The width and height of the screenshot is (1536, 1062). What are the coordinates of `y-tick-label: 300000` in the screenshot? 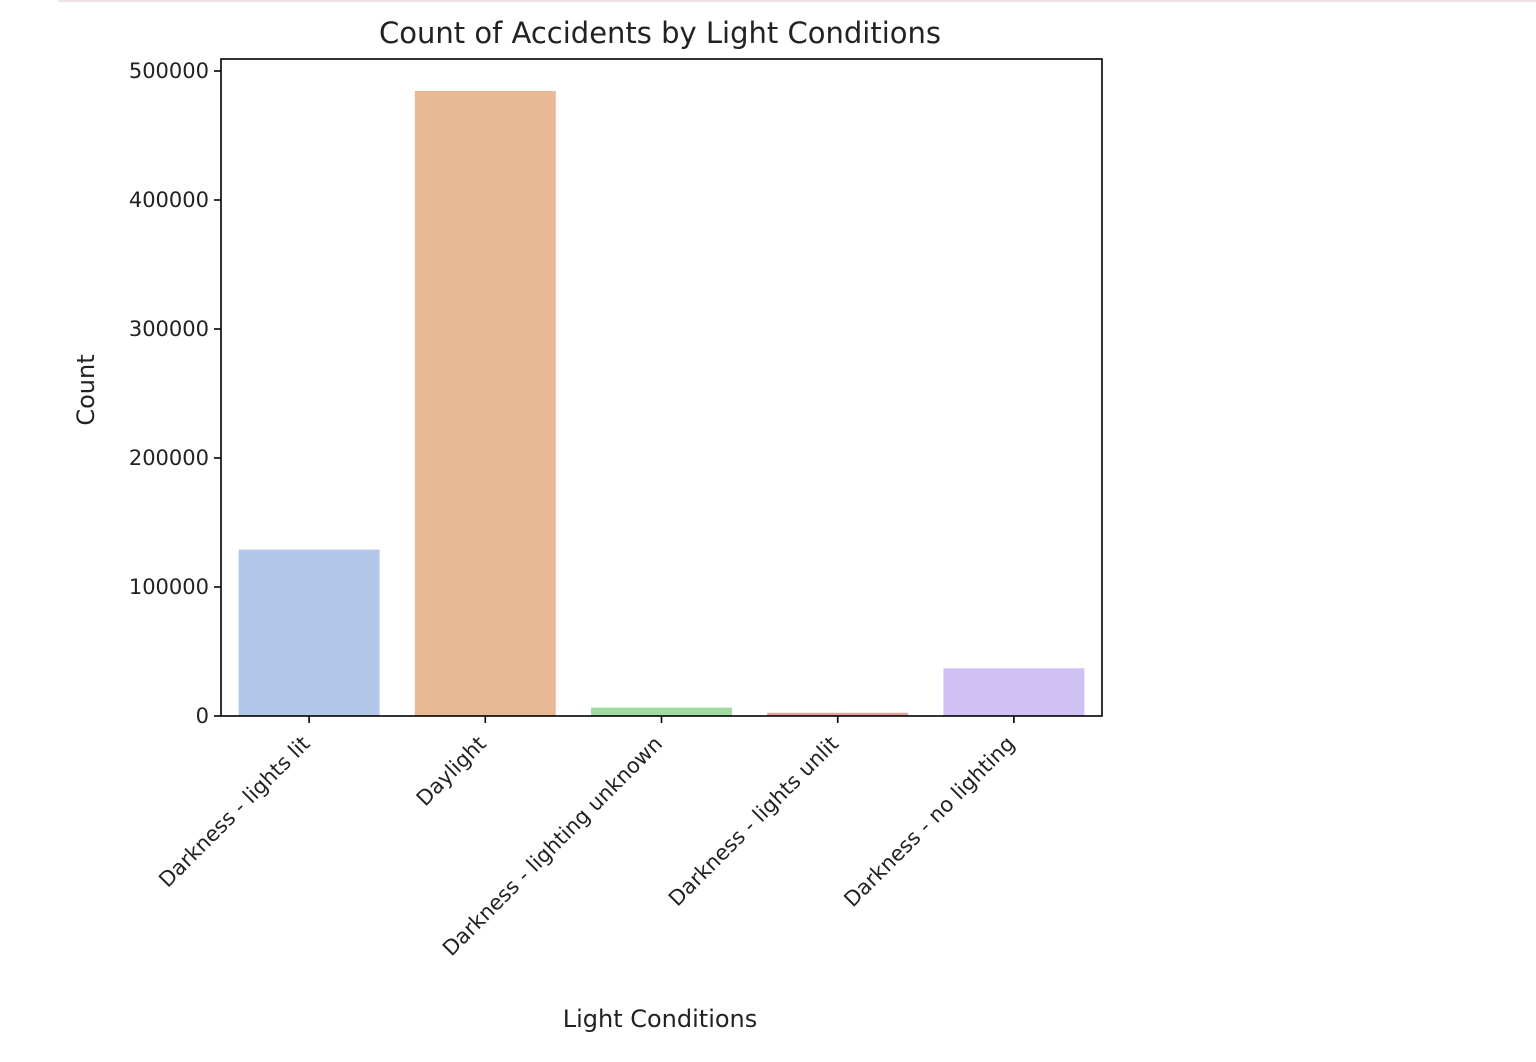 It's located at (169, 329).